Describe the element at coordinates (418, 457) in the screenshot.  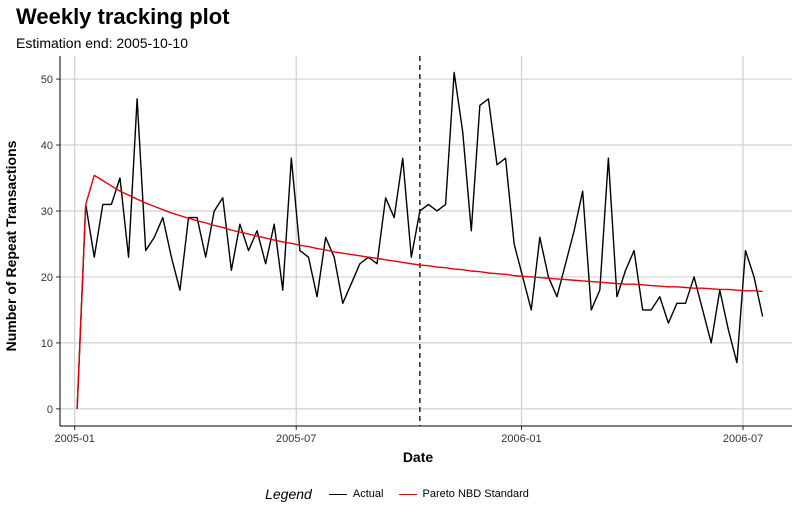
I see `x-axis-title: Date` at that location.